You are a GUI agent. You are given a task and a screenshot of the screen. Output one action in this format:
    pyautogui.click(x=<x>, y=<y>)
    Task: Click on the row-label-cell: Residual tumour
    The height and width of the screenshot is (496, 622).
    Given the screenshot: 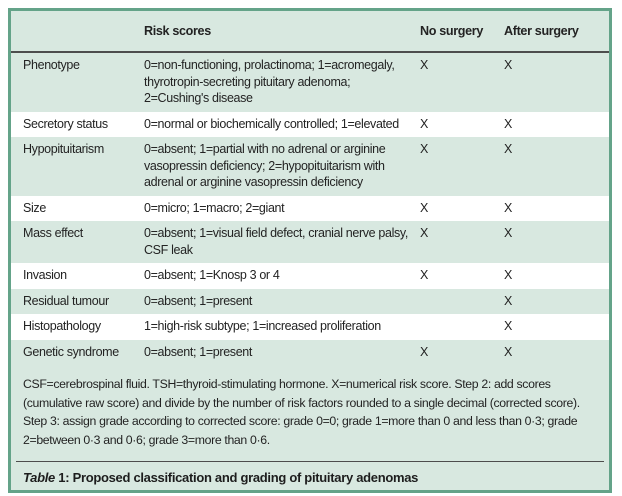 What is the action you would take?
    pyautogui.click(x=66, y=300)
    